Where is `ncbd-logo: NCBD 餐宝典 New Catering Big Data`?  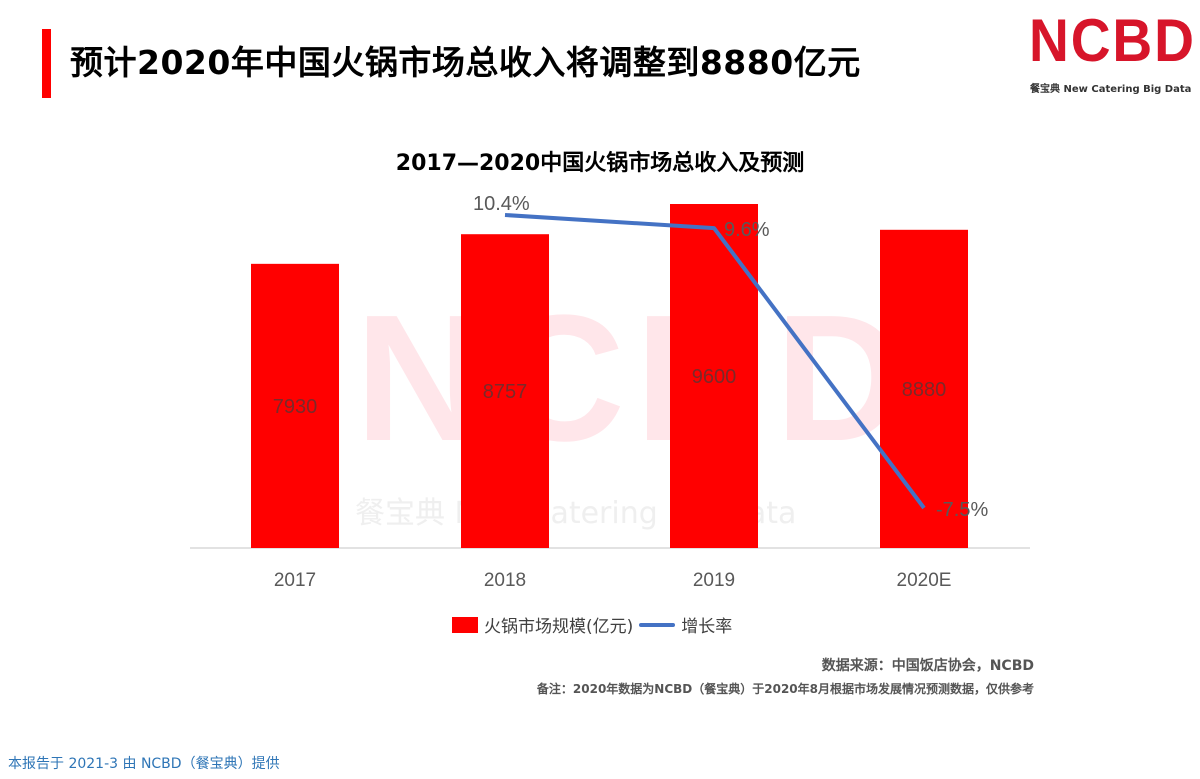 ncbd-logo: NCBD 餐宝典 New Catering Big Data is located at coordinates (1110, 51).